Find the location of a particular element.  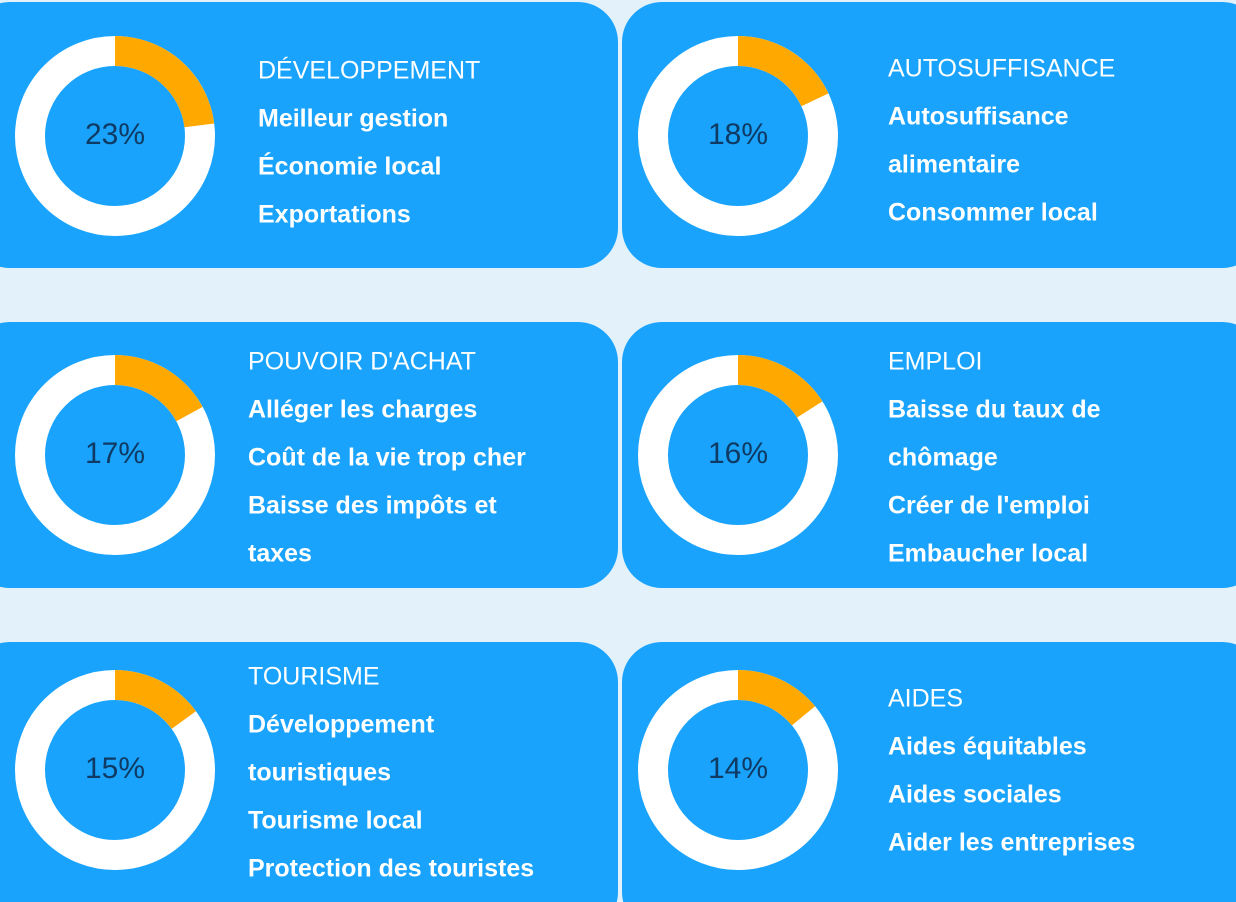

card-item: Protection des touristes is located at coordinates (391, 869).